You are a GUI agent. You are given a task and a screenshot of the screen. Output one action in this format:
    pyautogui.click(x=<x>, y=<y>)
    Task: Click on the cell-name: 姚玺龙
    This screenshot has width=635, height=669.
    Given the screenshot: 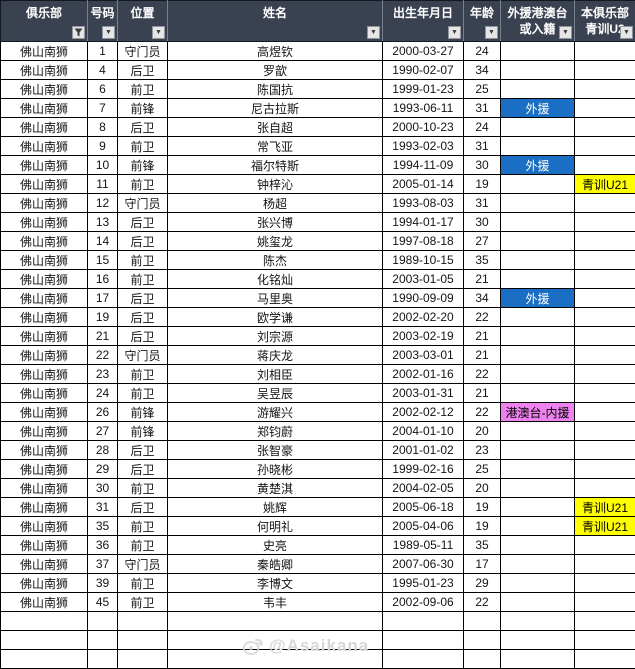 What is the action you would take?
    pyautogui.click(x=275, y=241)
    